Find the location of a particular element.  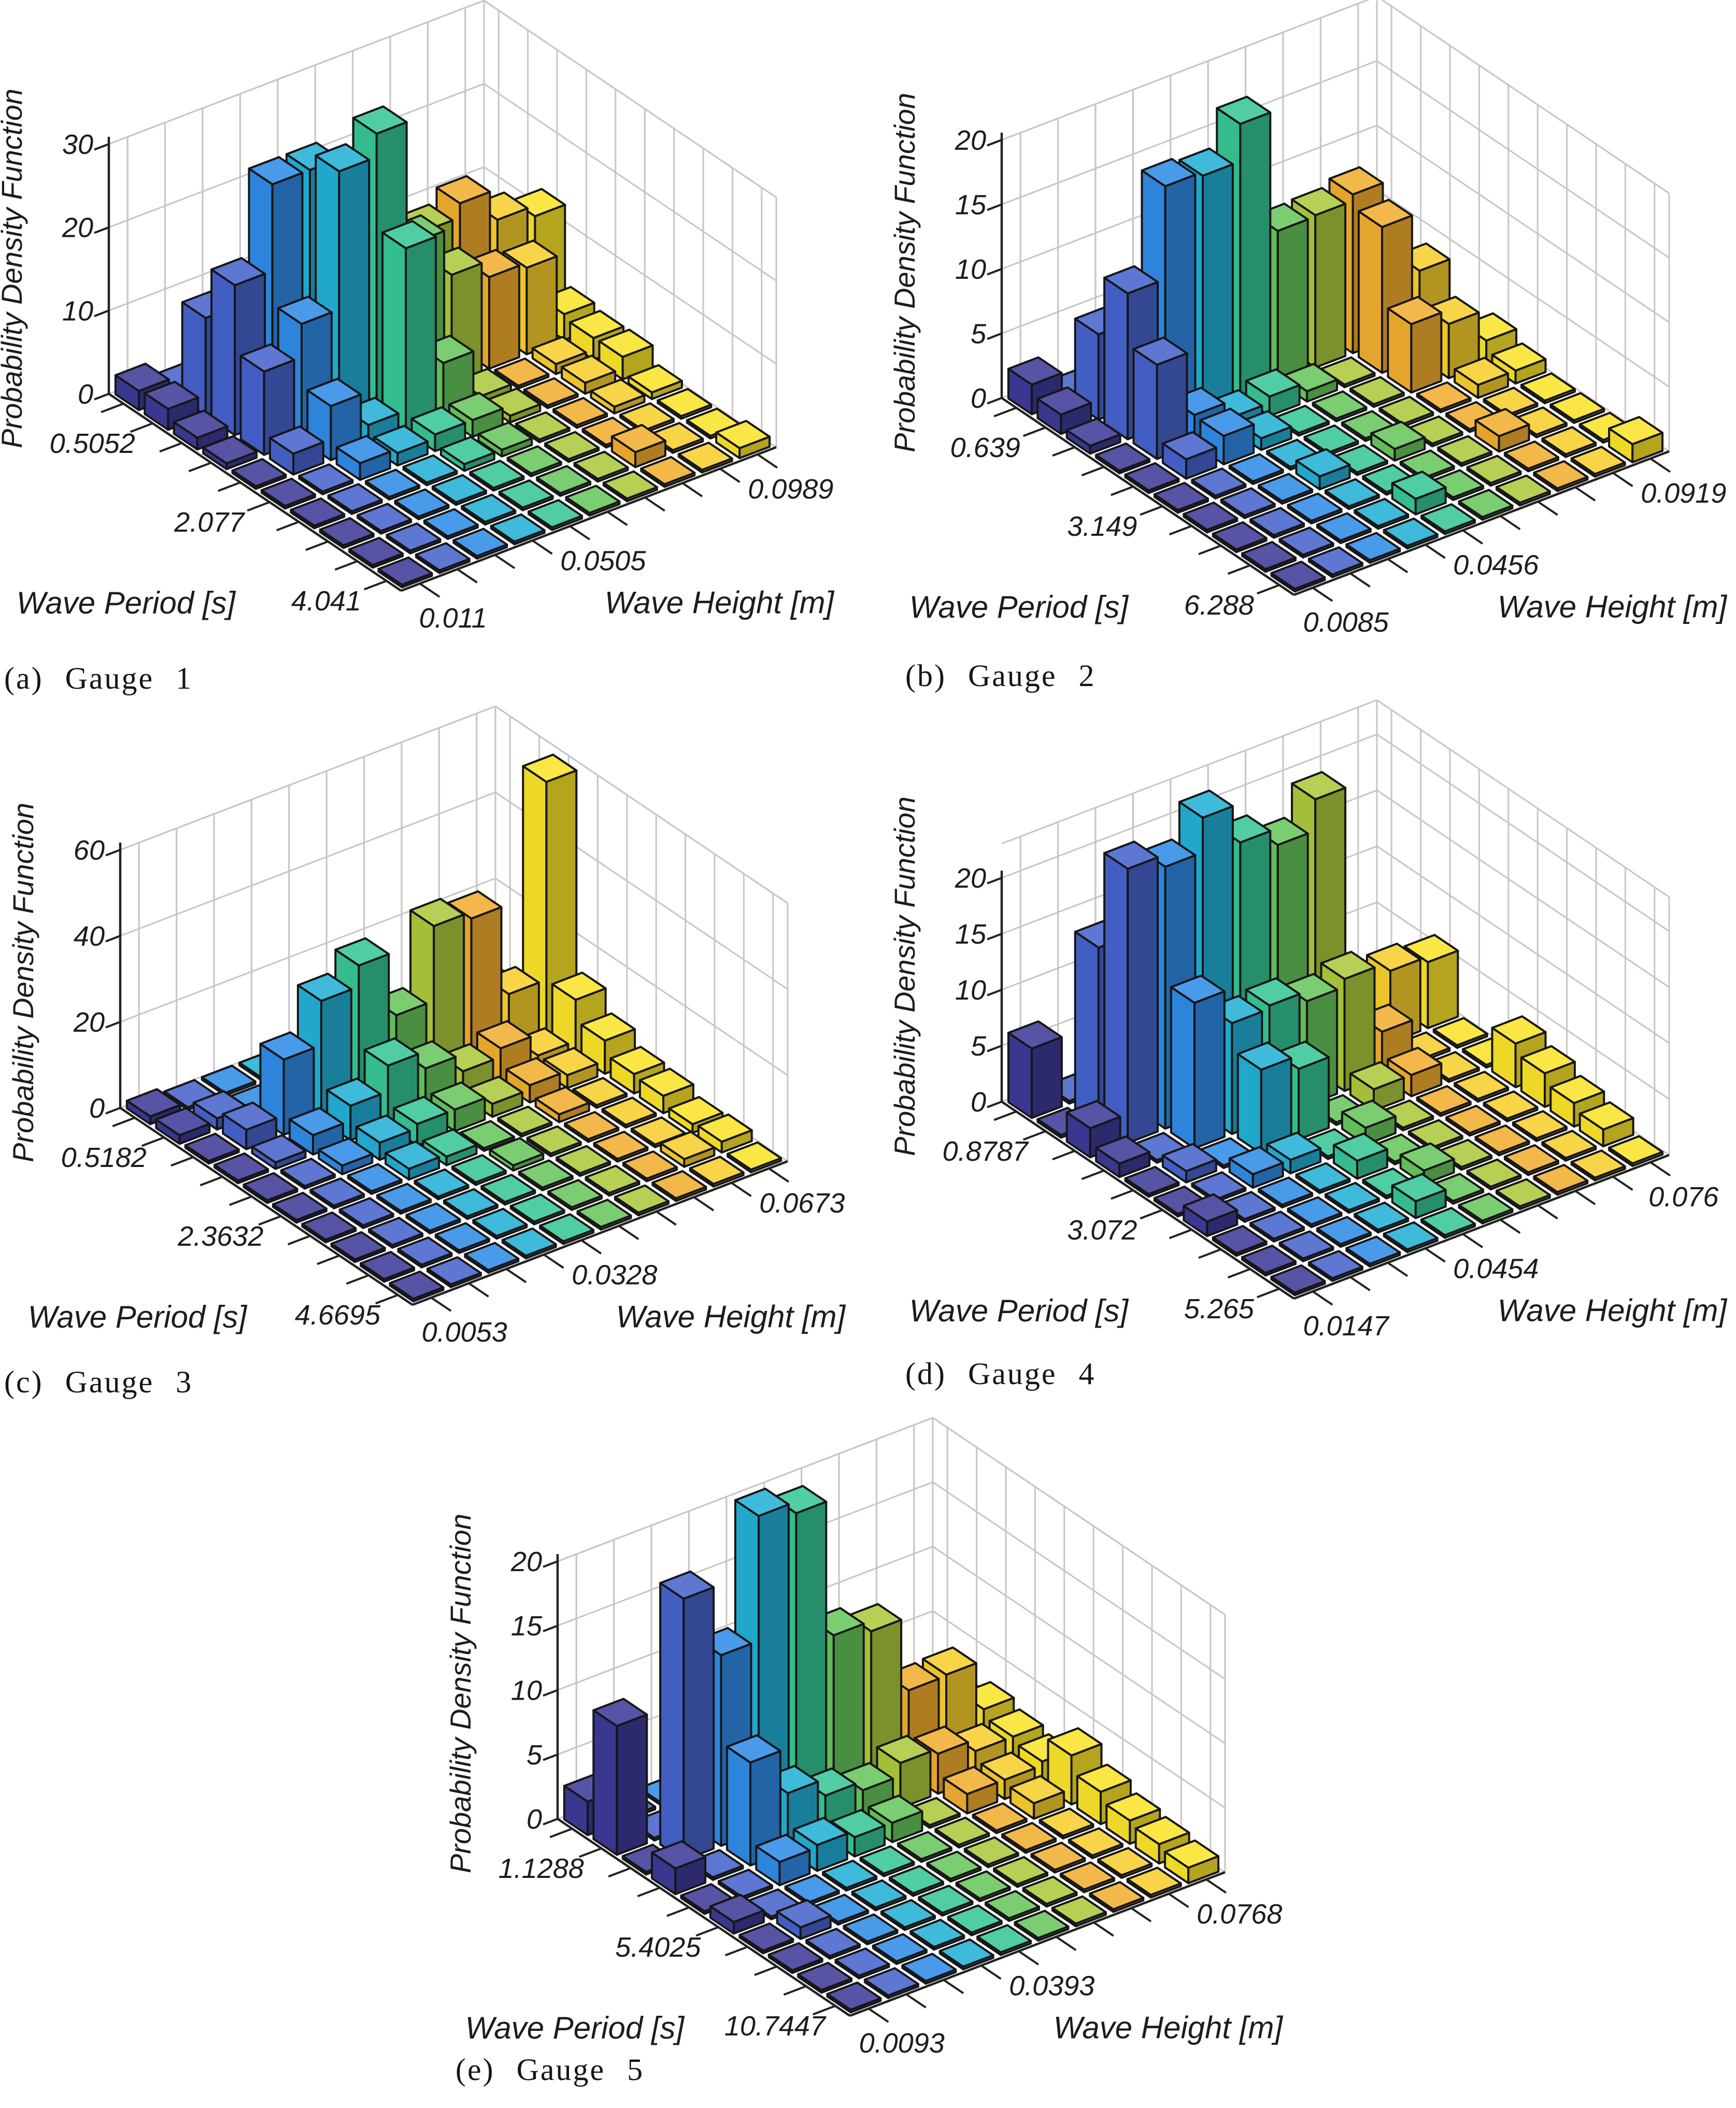

svg-text: 6.288 is located at coordinates (1219, 605).